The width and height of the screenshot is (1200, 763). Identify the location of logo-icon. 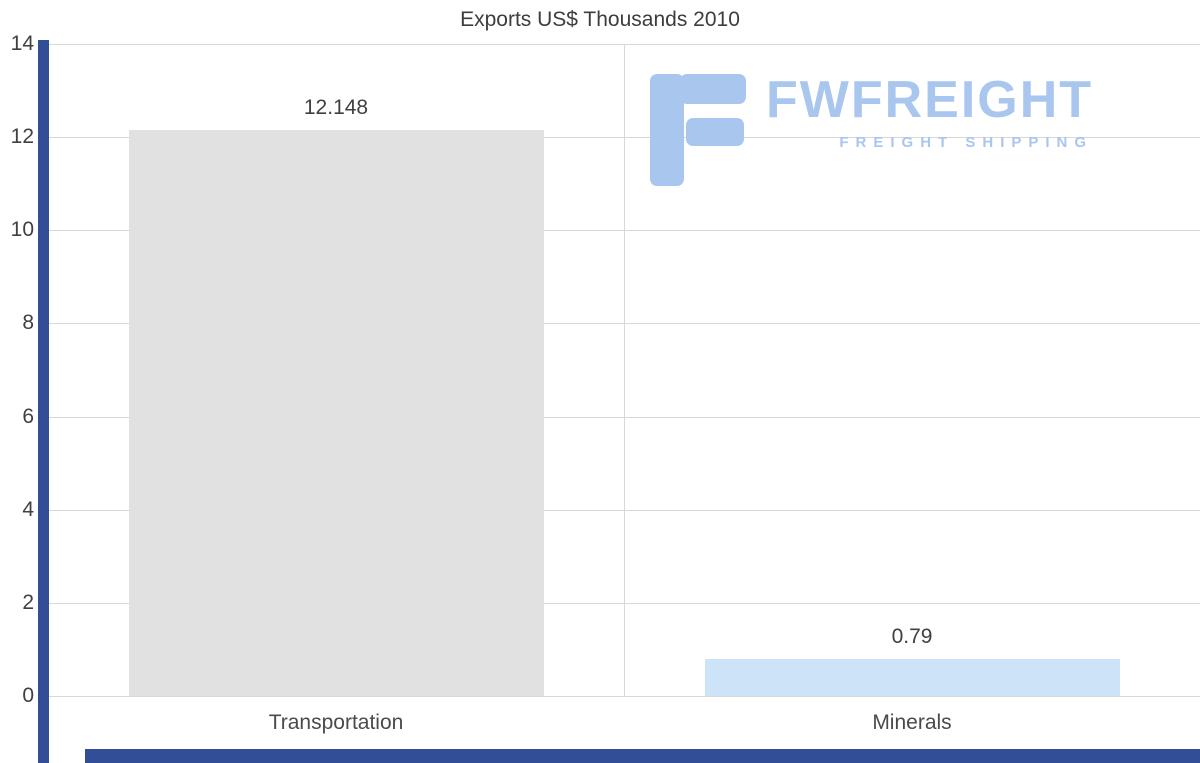
(701, 130).